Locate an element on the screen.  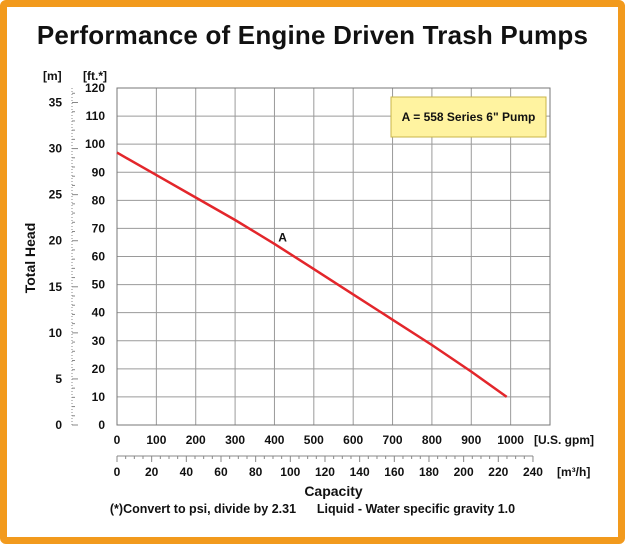
y-tick-label-ft: 20 is located at coordinates (99, 369).